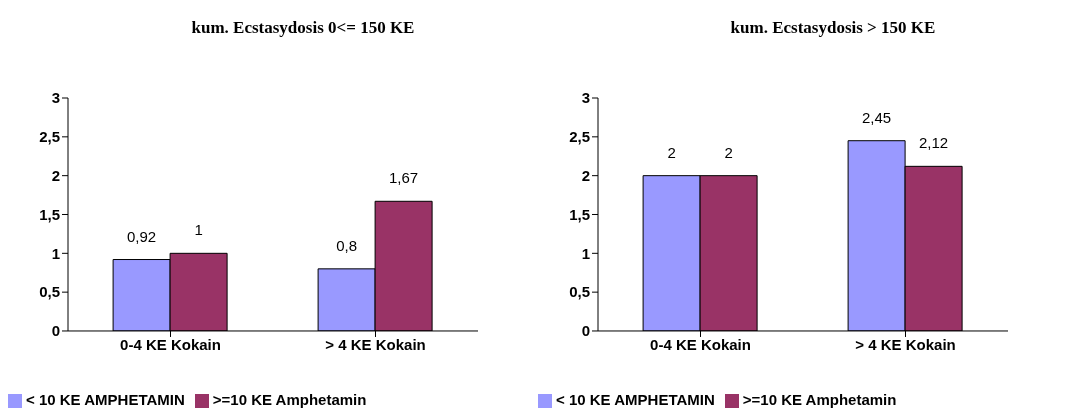 The height and width of the screenshot is (420, 1084). I want to click on data-label: 2,12, so click(934, 143).